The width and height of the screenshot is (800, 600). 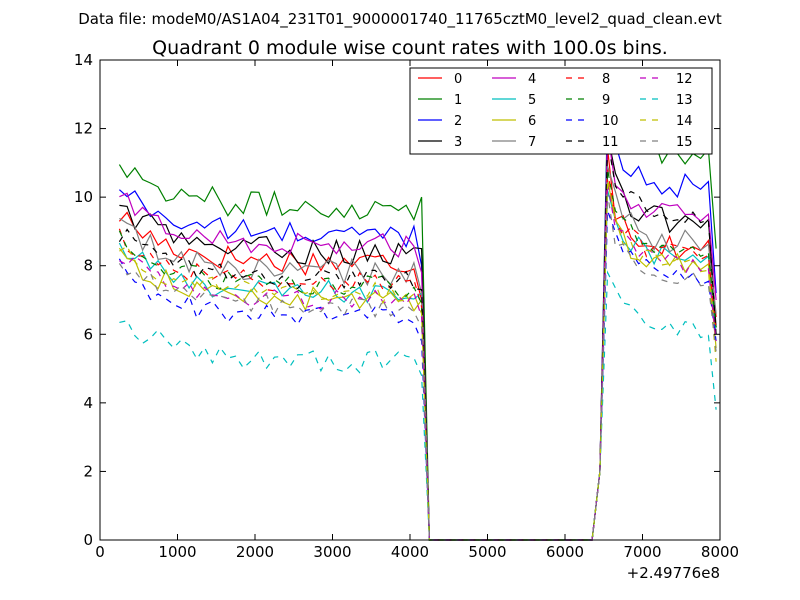 I want to click on y-tick-label: 12, so click(x=83, y=129).